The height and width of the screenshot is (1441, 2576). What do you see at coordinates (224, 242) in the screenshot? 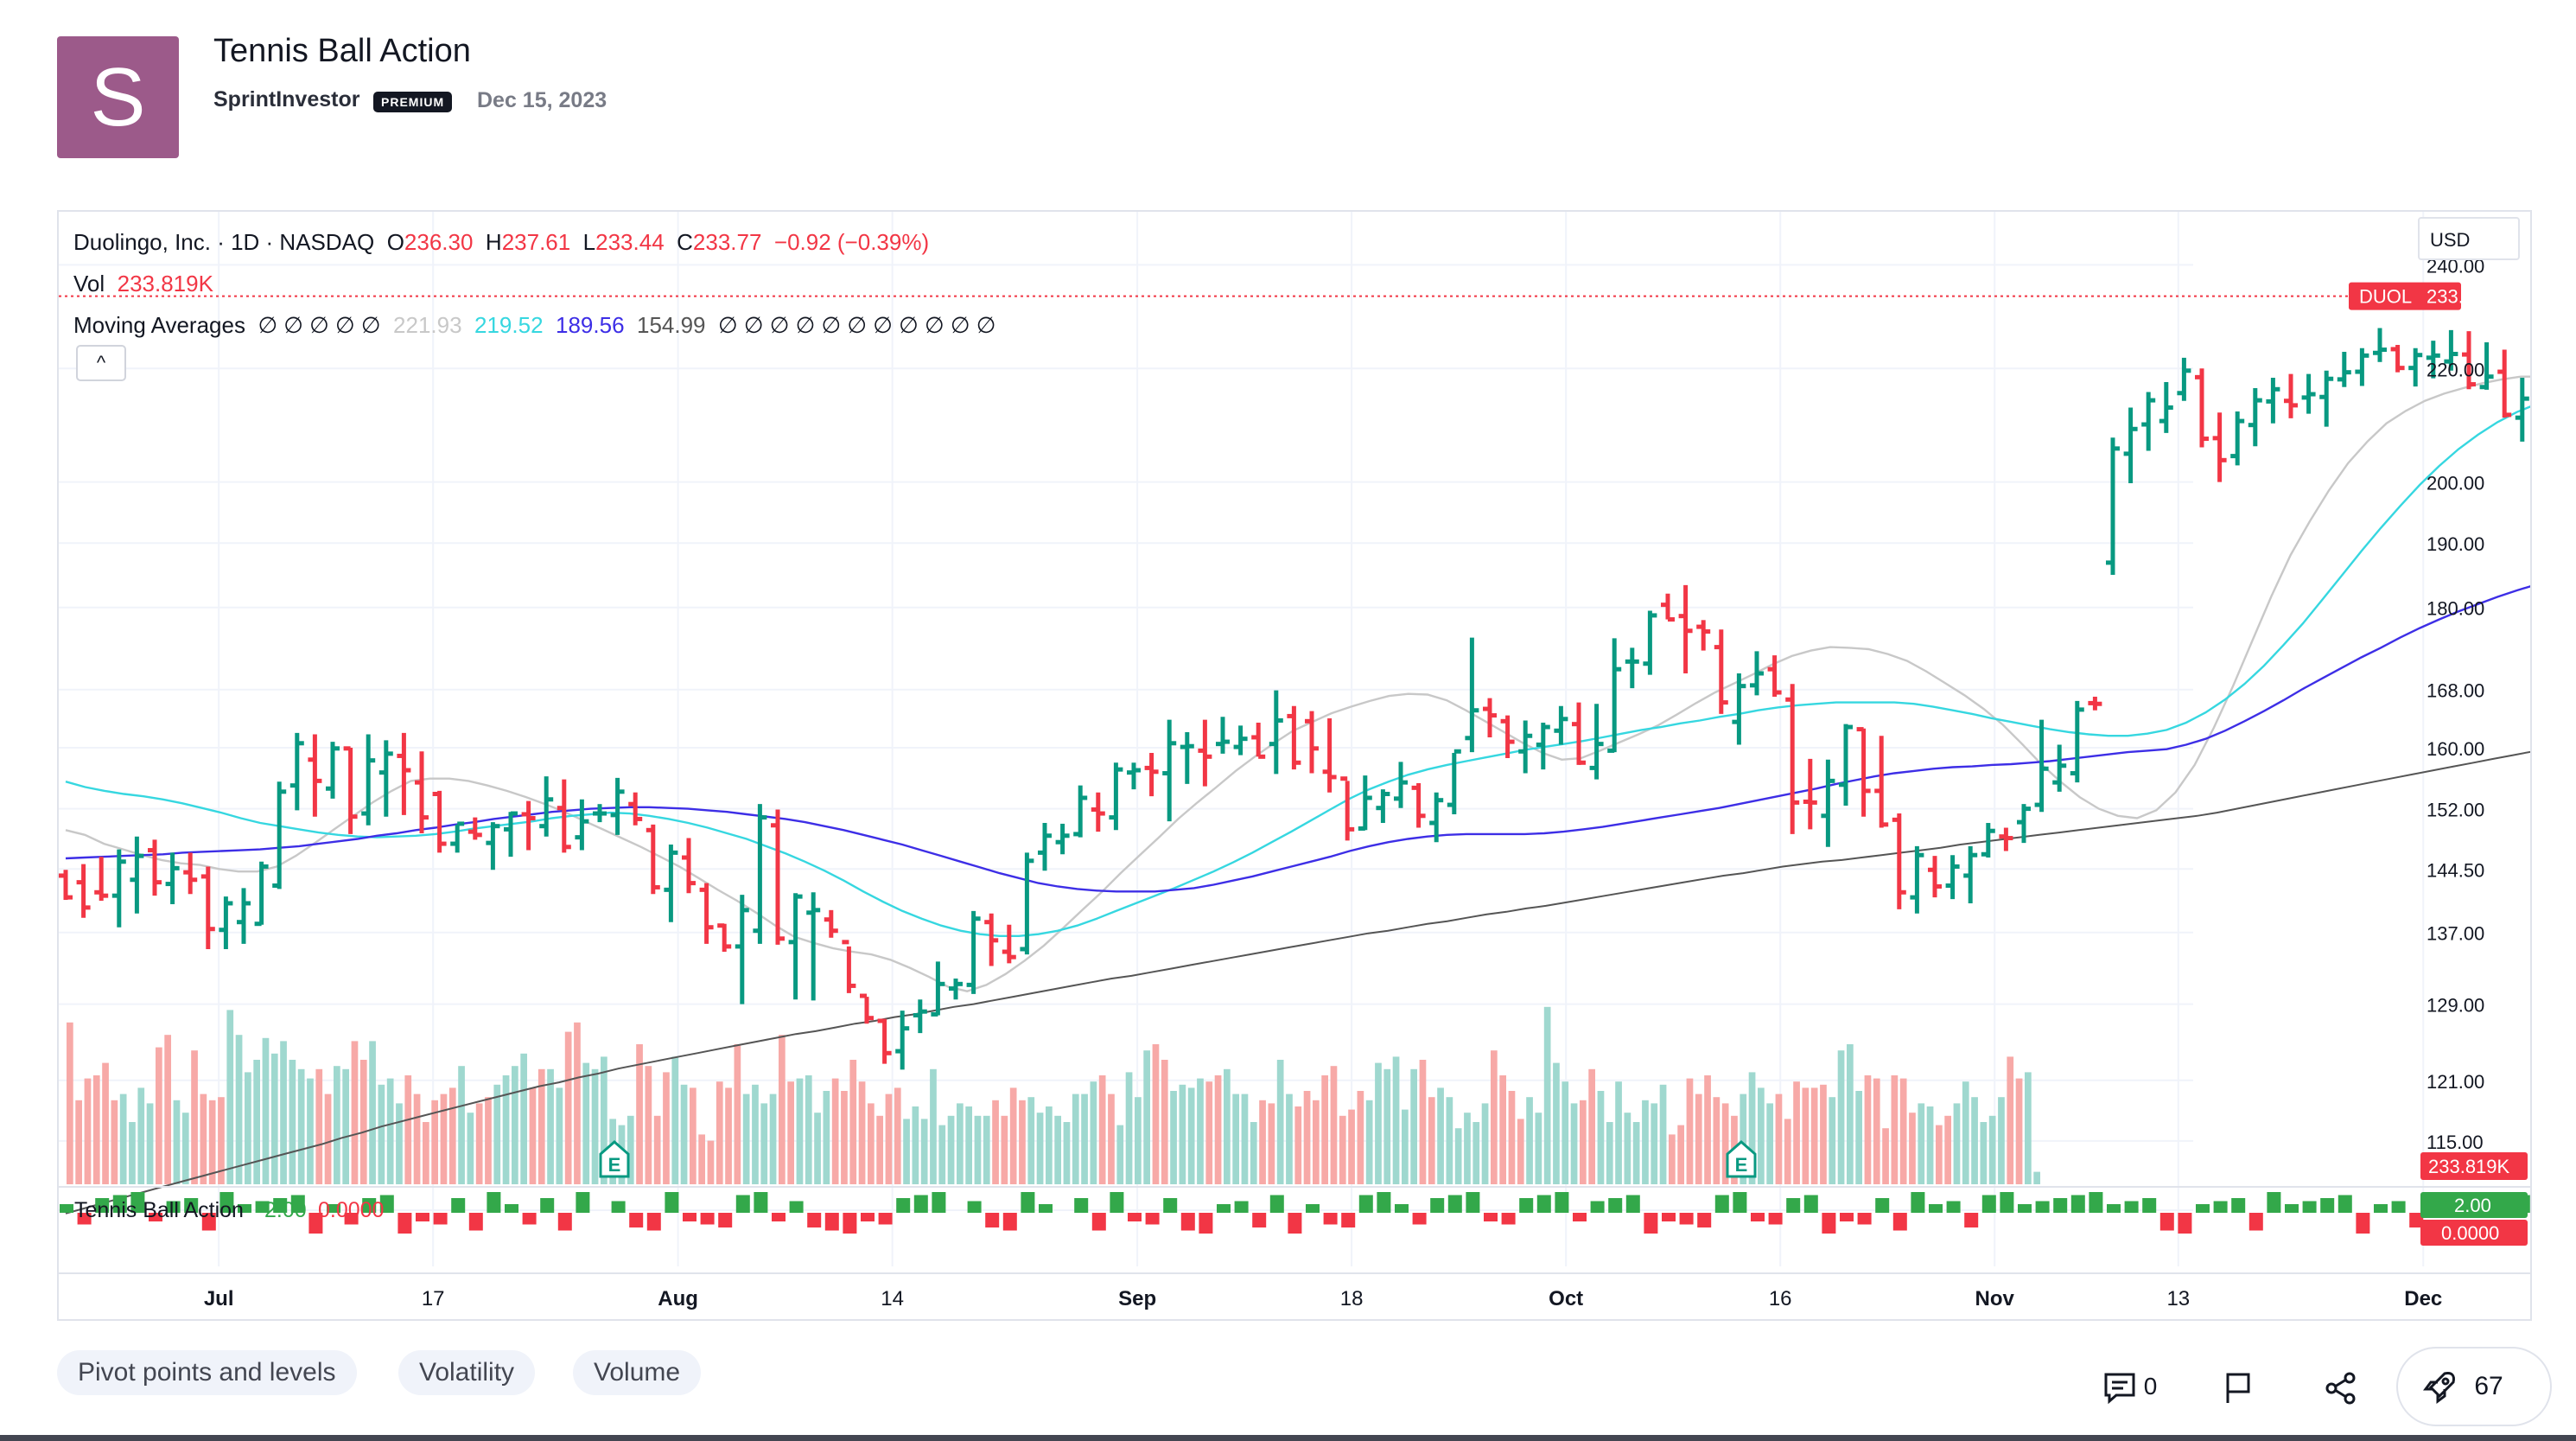
I see `symbol-title: Duolingo, Inc. · 1D · NASDAQ` at bounding box center [224, 242].